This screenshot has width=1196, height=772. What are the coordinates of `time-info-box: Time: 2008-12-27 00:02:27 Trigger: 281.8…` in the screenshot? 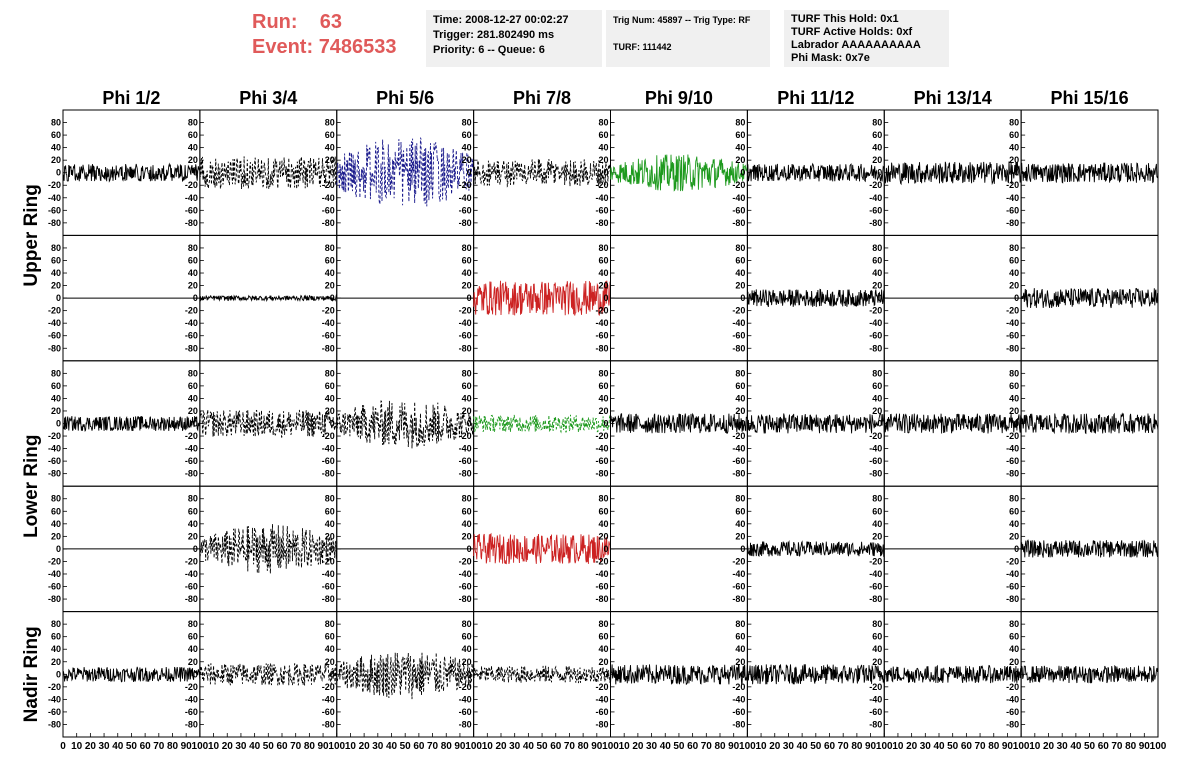 It's located at (514, 38).